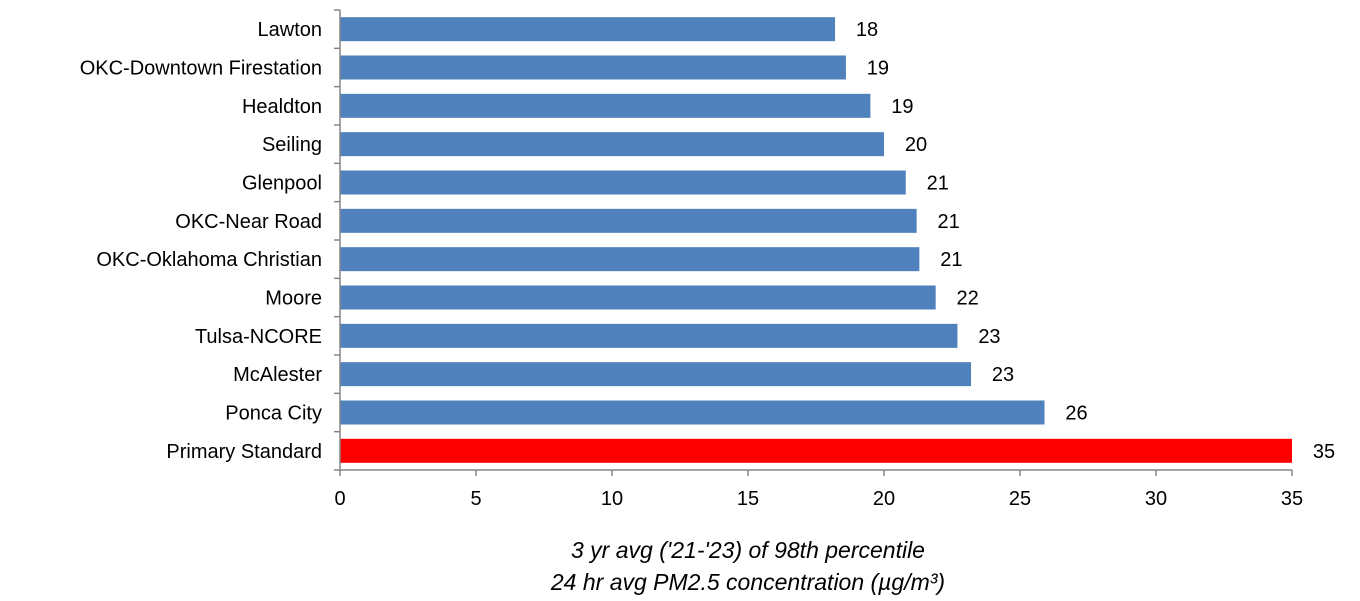 Image resolution: width=1360 pixels, height=601 pixels. I want to click on data-label: 26, so click(1076, 414).